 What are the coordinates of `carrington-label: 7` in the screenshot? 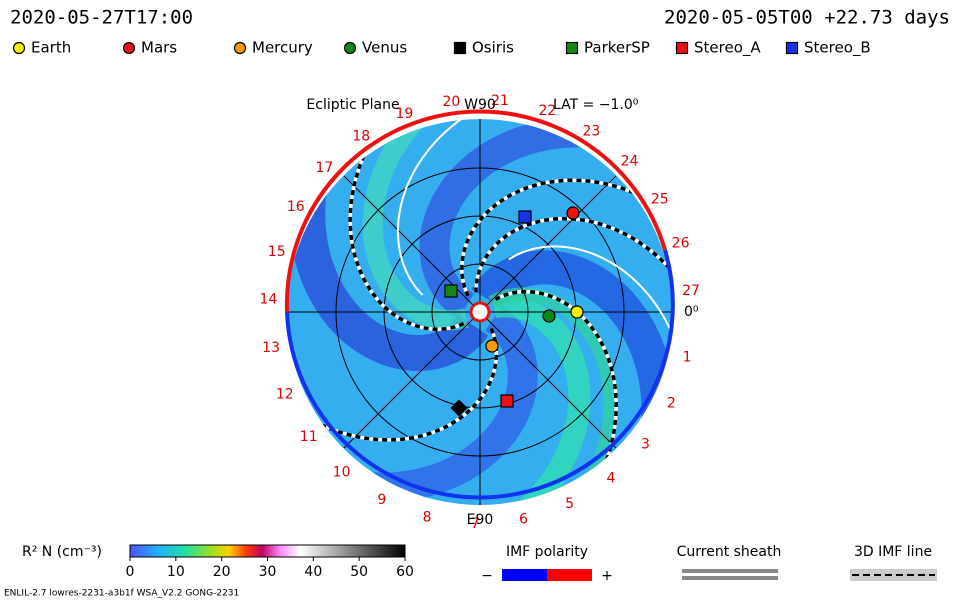 It's located at (475, 524).